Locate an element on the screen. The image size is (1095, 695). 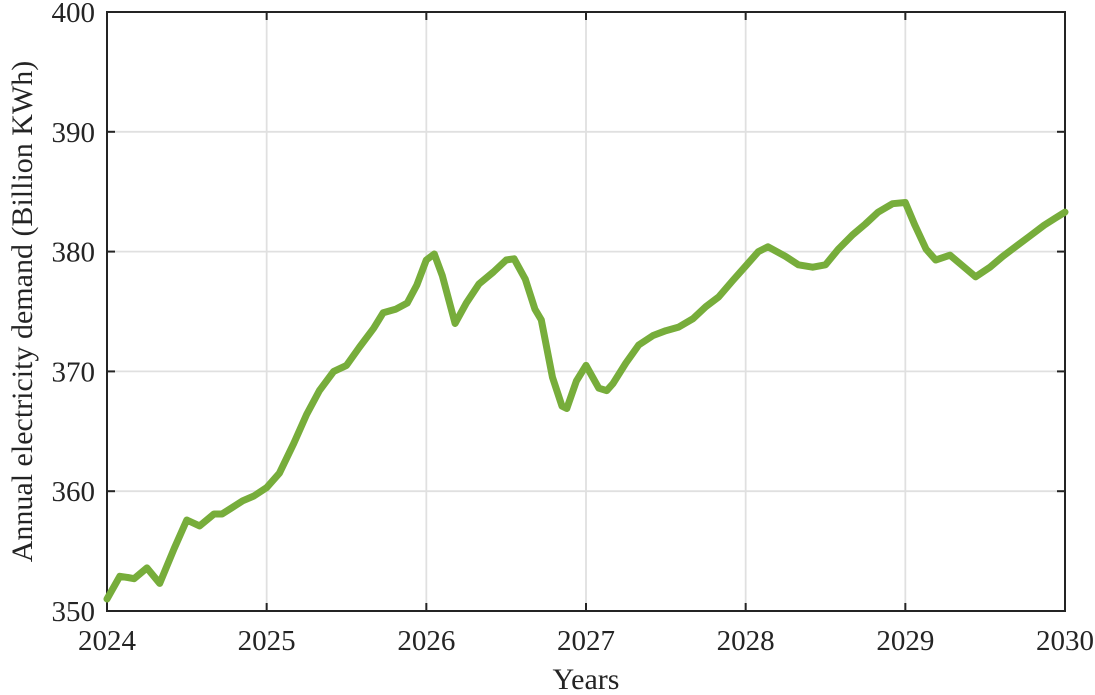
x-tick-label: 2026 is located at coordinates (426, 641).